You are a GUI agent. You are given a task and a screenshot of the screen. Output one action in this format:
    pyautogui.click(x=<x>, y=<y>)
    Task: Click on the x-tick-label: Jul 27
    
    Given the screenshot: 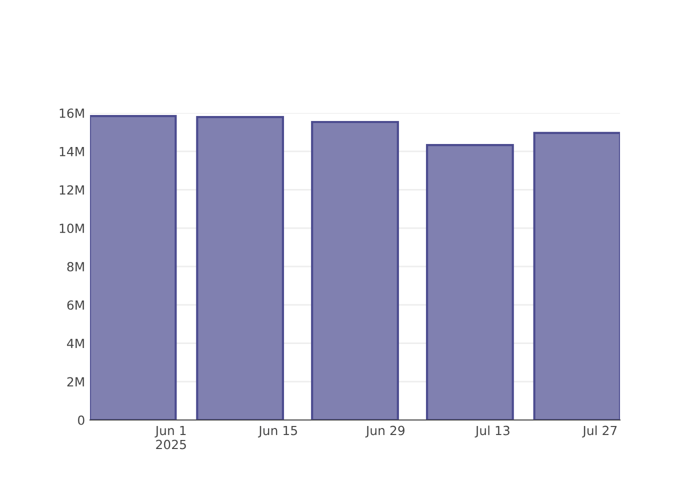 What is the action you would take?
    pyautogui.click(x=599, y=432)
    